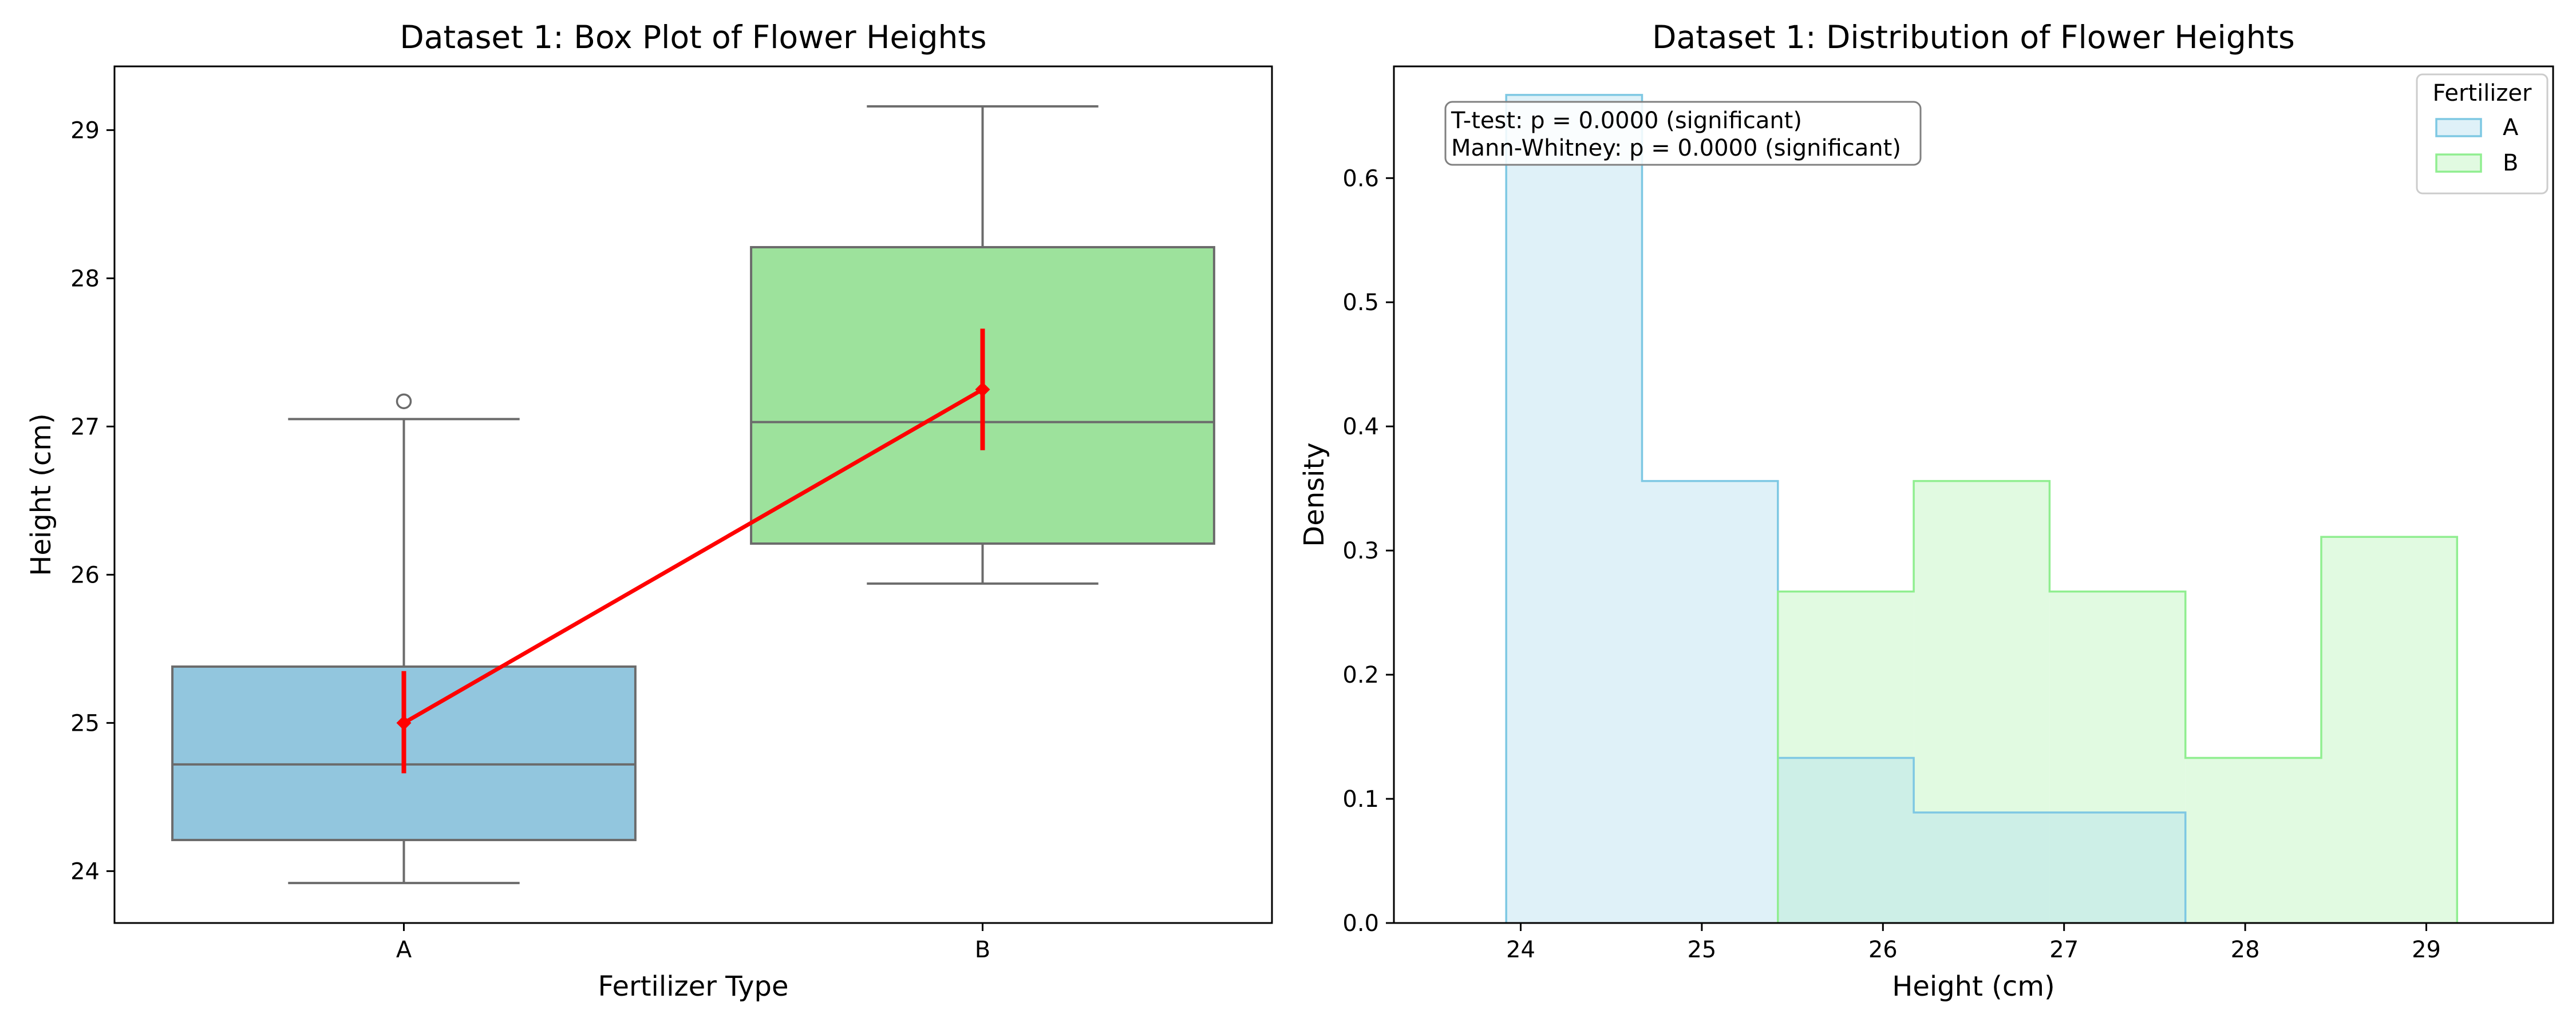 This screenshot has width=2576, height=1030. Describe the element at coordinates (2511, 127) in the screenshot. I see `legend-label: A` at that location.